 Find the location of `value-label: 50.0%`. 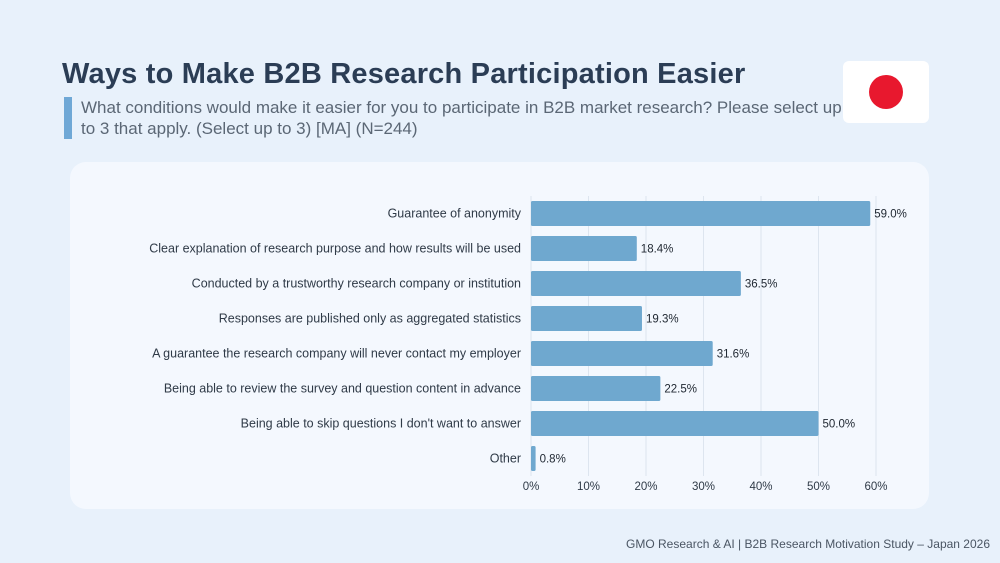

value-label: 50.0% is located at coordinates (839, 425).